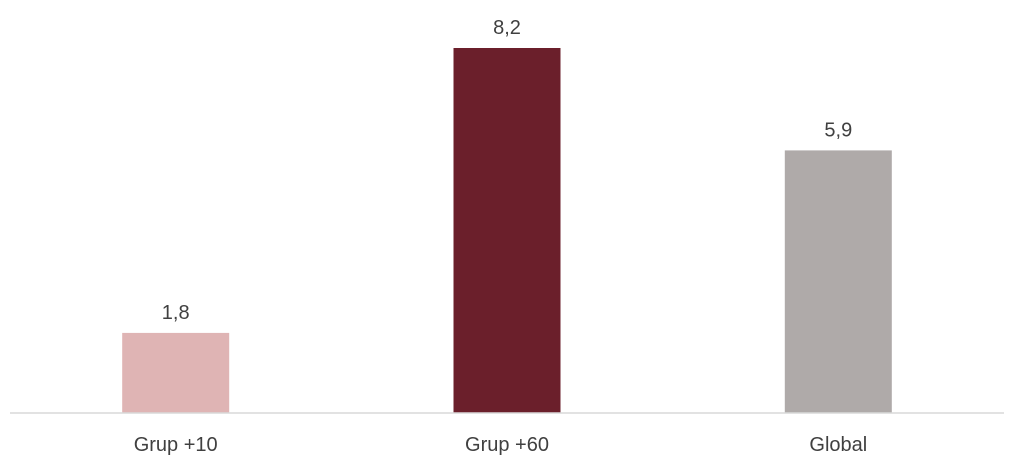 The image size is (1014, 465). What do you see at coordinates (838, 130) in the screenshot?
I see `data-label-3: 5,9` at bounding box center [838, 130].